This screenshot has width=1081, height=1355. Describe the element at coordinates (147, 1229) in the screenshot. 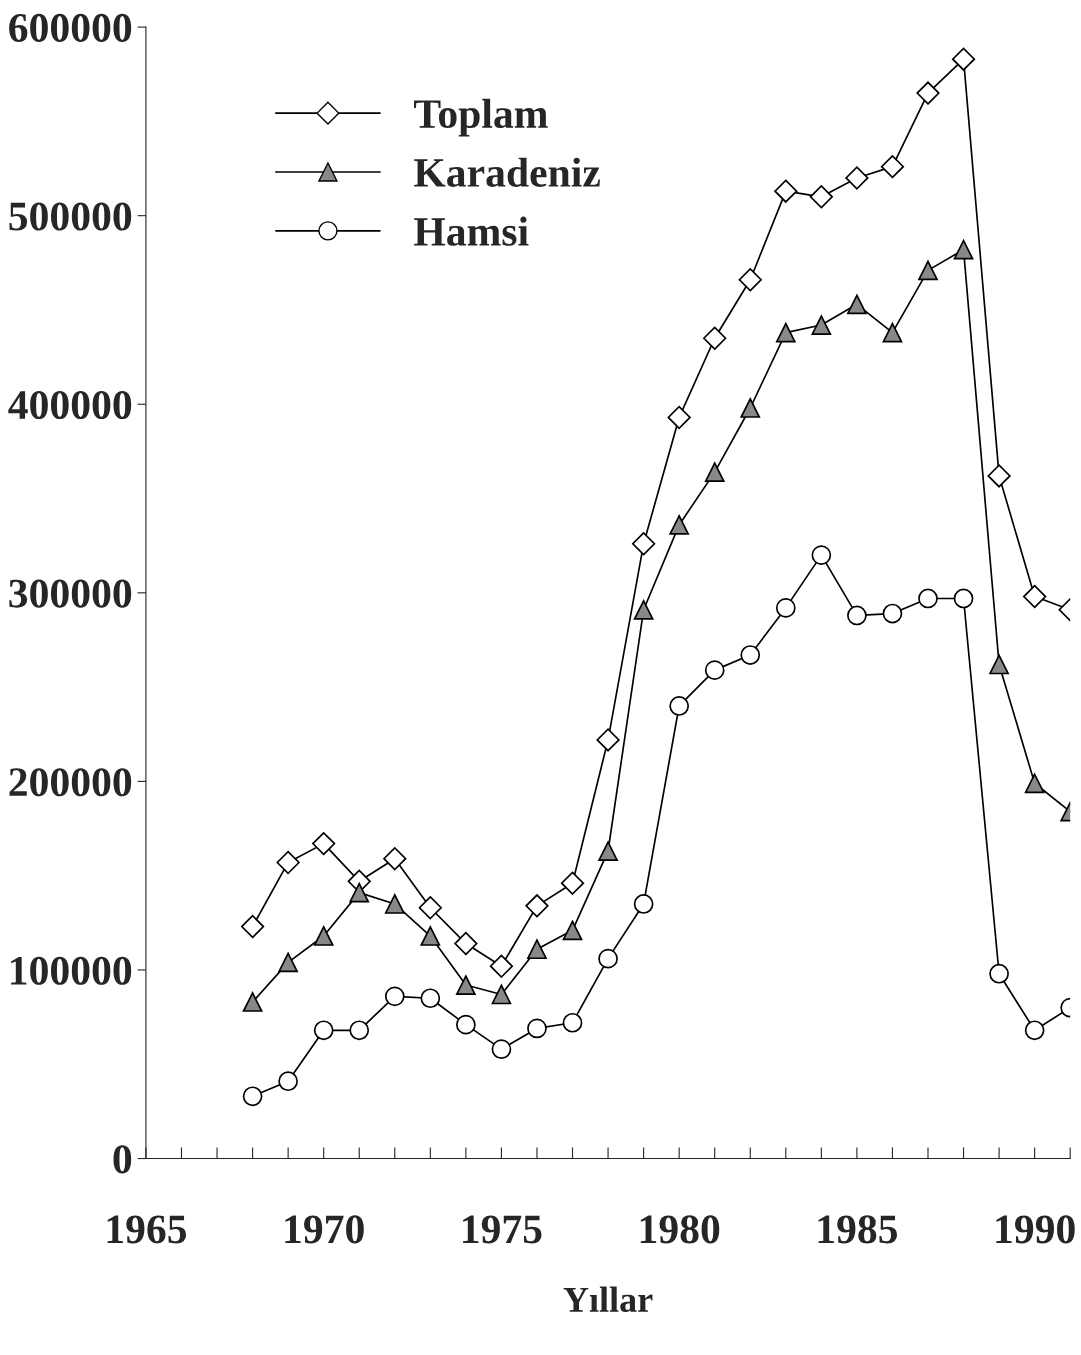

I see `x-tick-label: 1965` at that location.